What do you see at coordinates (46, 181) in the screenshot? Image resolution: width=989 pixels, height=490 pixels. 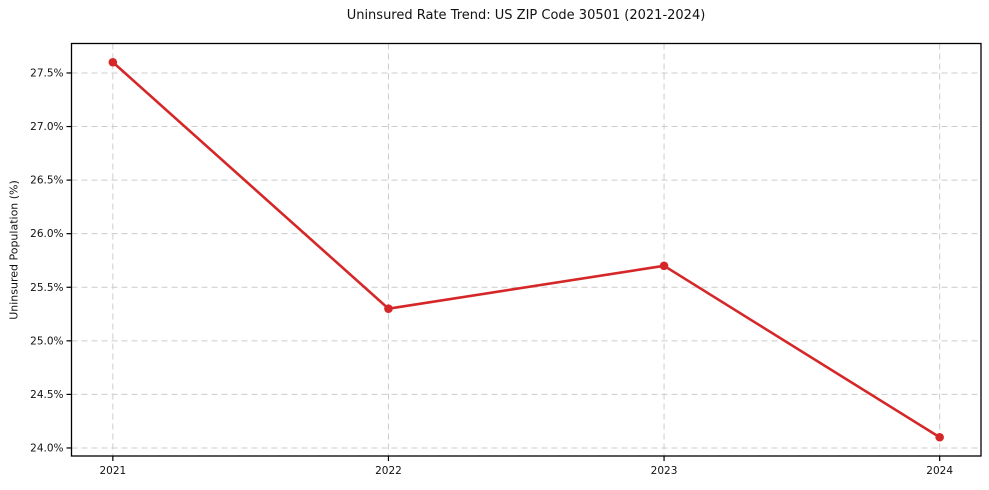 I see `y-tick-label: 26.5%` at bounding box center [46, 181].